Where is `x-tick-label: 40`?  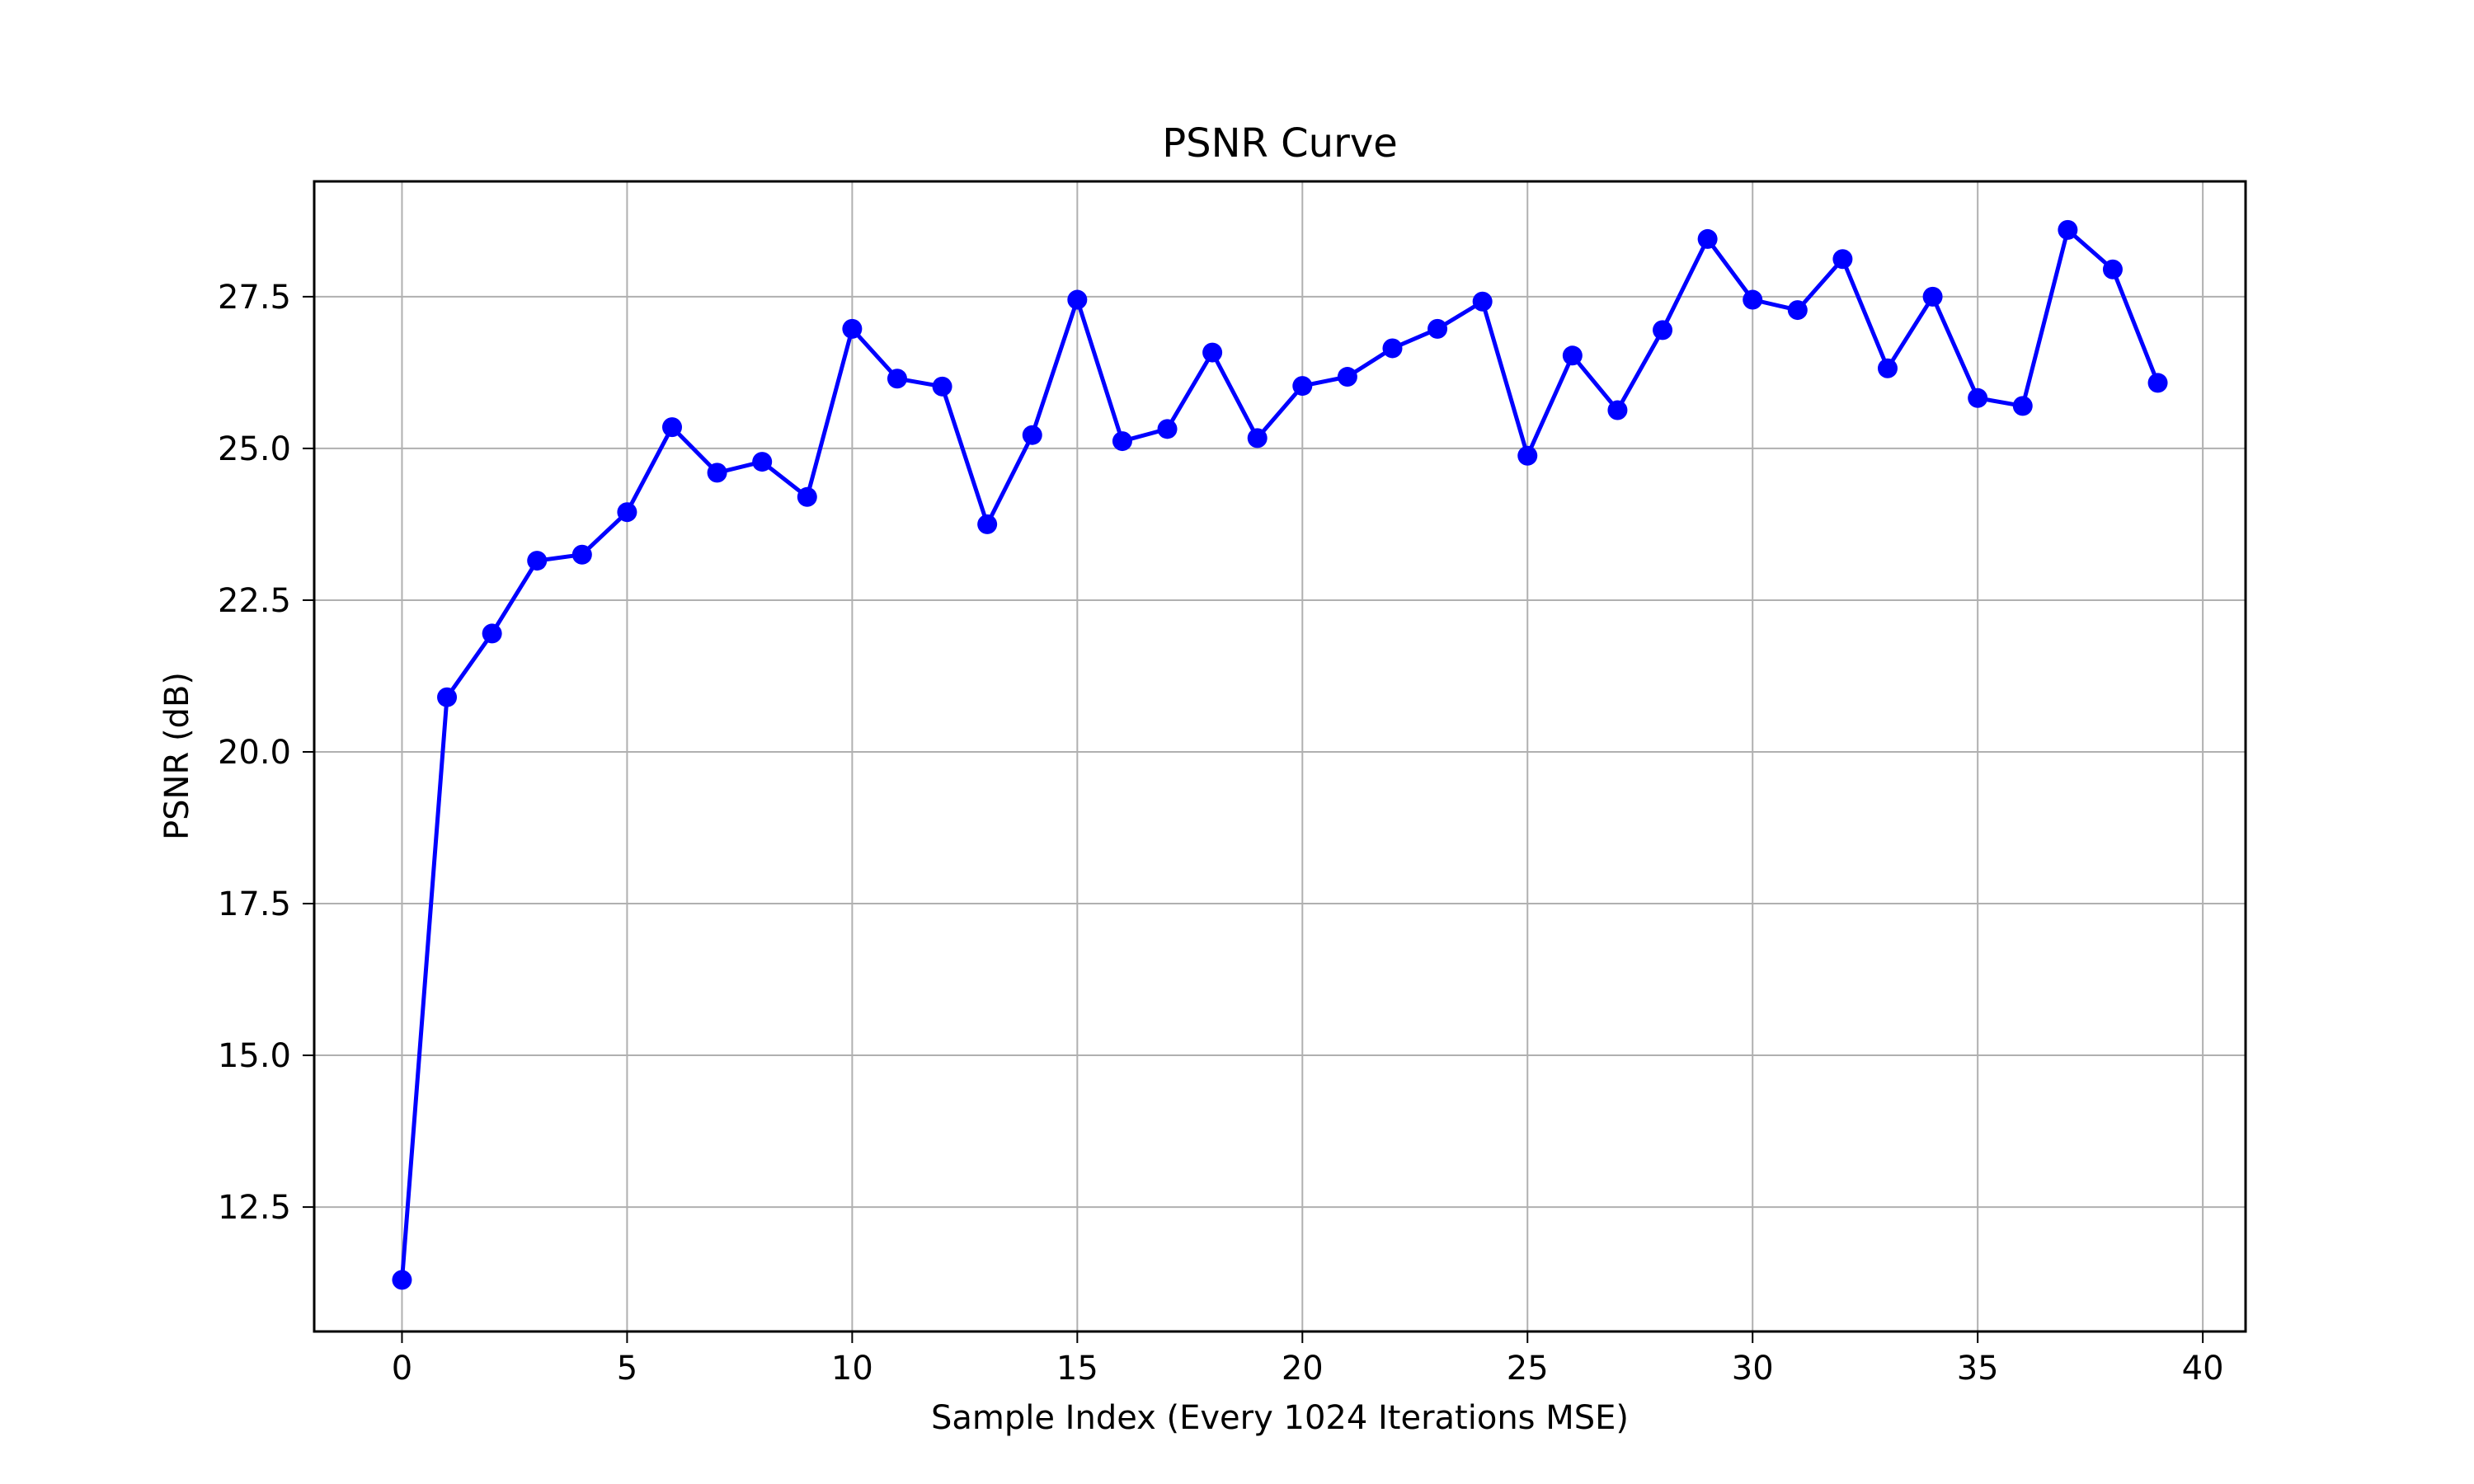
x-tick-label: 40 is located at coordinates (2203, 1369).